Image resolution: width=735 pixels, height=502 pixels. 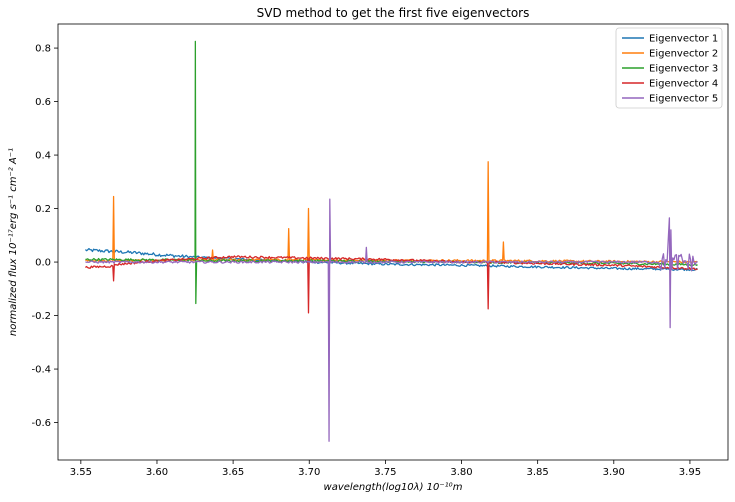 I want to click on y-tick-label: 0.2, so click(x=43, y=209).